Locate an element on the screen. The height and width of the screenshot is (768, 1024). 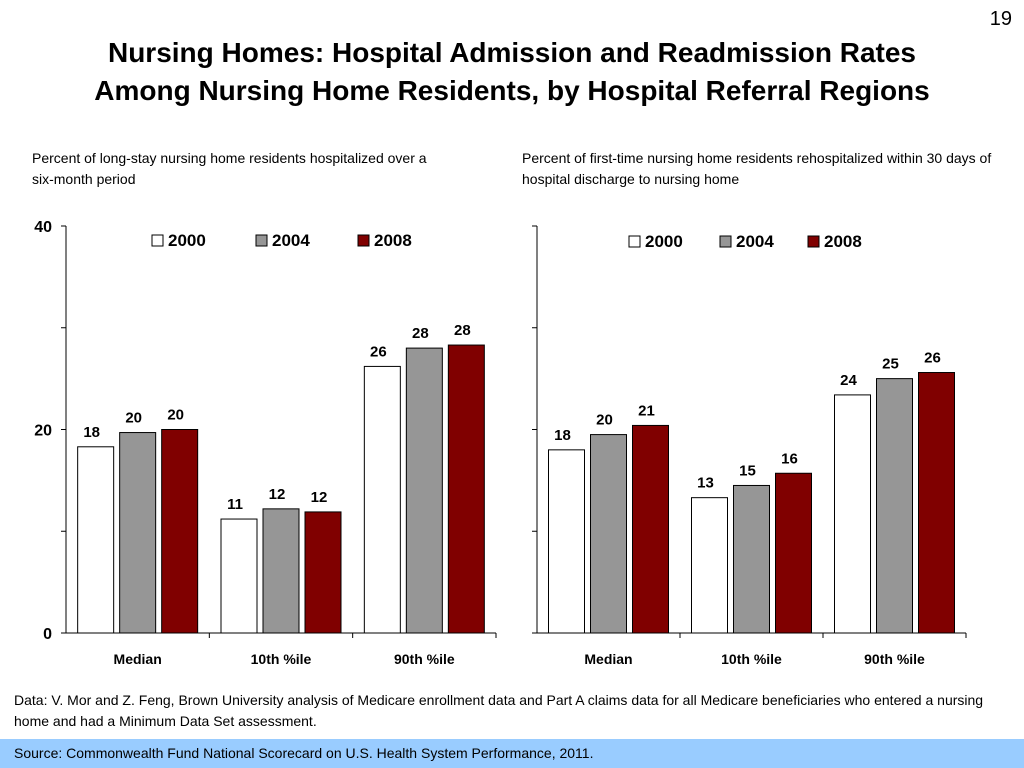
chart2-data-label: 16 is located at coordinates (789, 458).